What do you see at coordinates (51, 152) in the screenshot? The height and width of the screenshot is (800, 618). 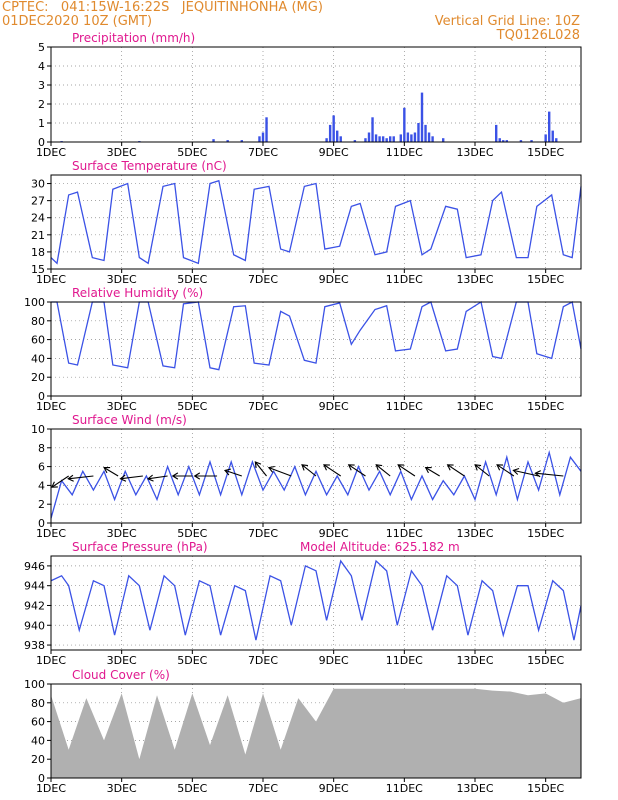 I see `panel-1-xtick-label: 1DEC` at bounding box center [51, 152].